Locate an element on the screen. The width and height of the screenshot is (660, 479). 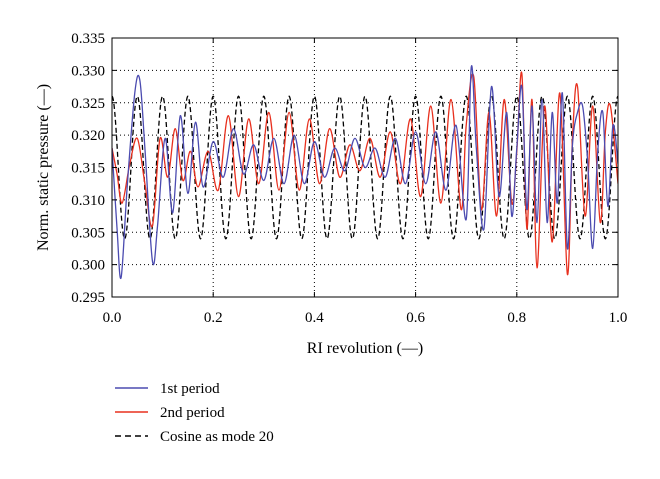
legend-label-2: 2nd period is located at coordinates (192, 413).